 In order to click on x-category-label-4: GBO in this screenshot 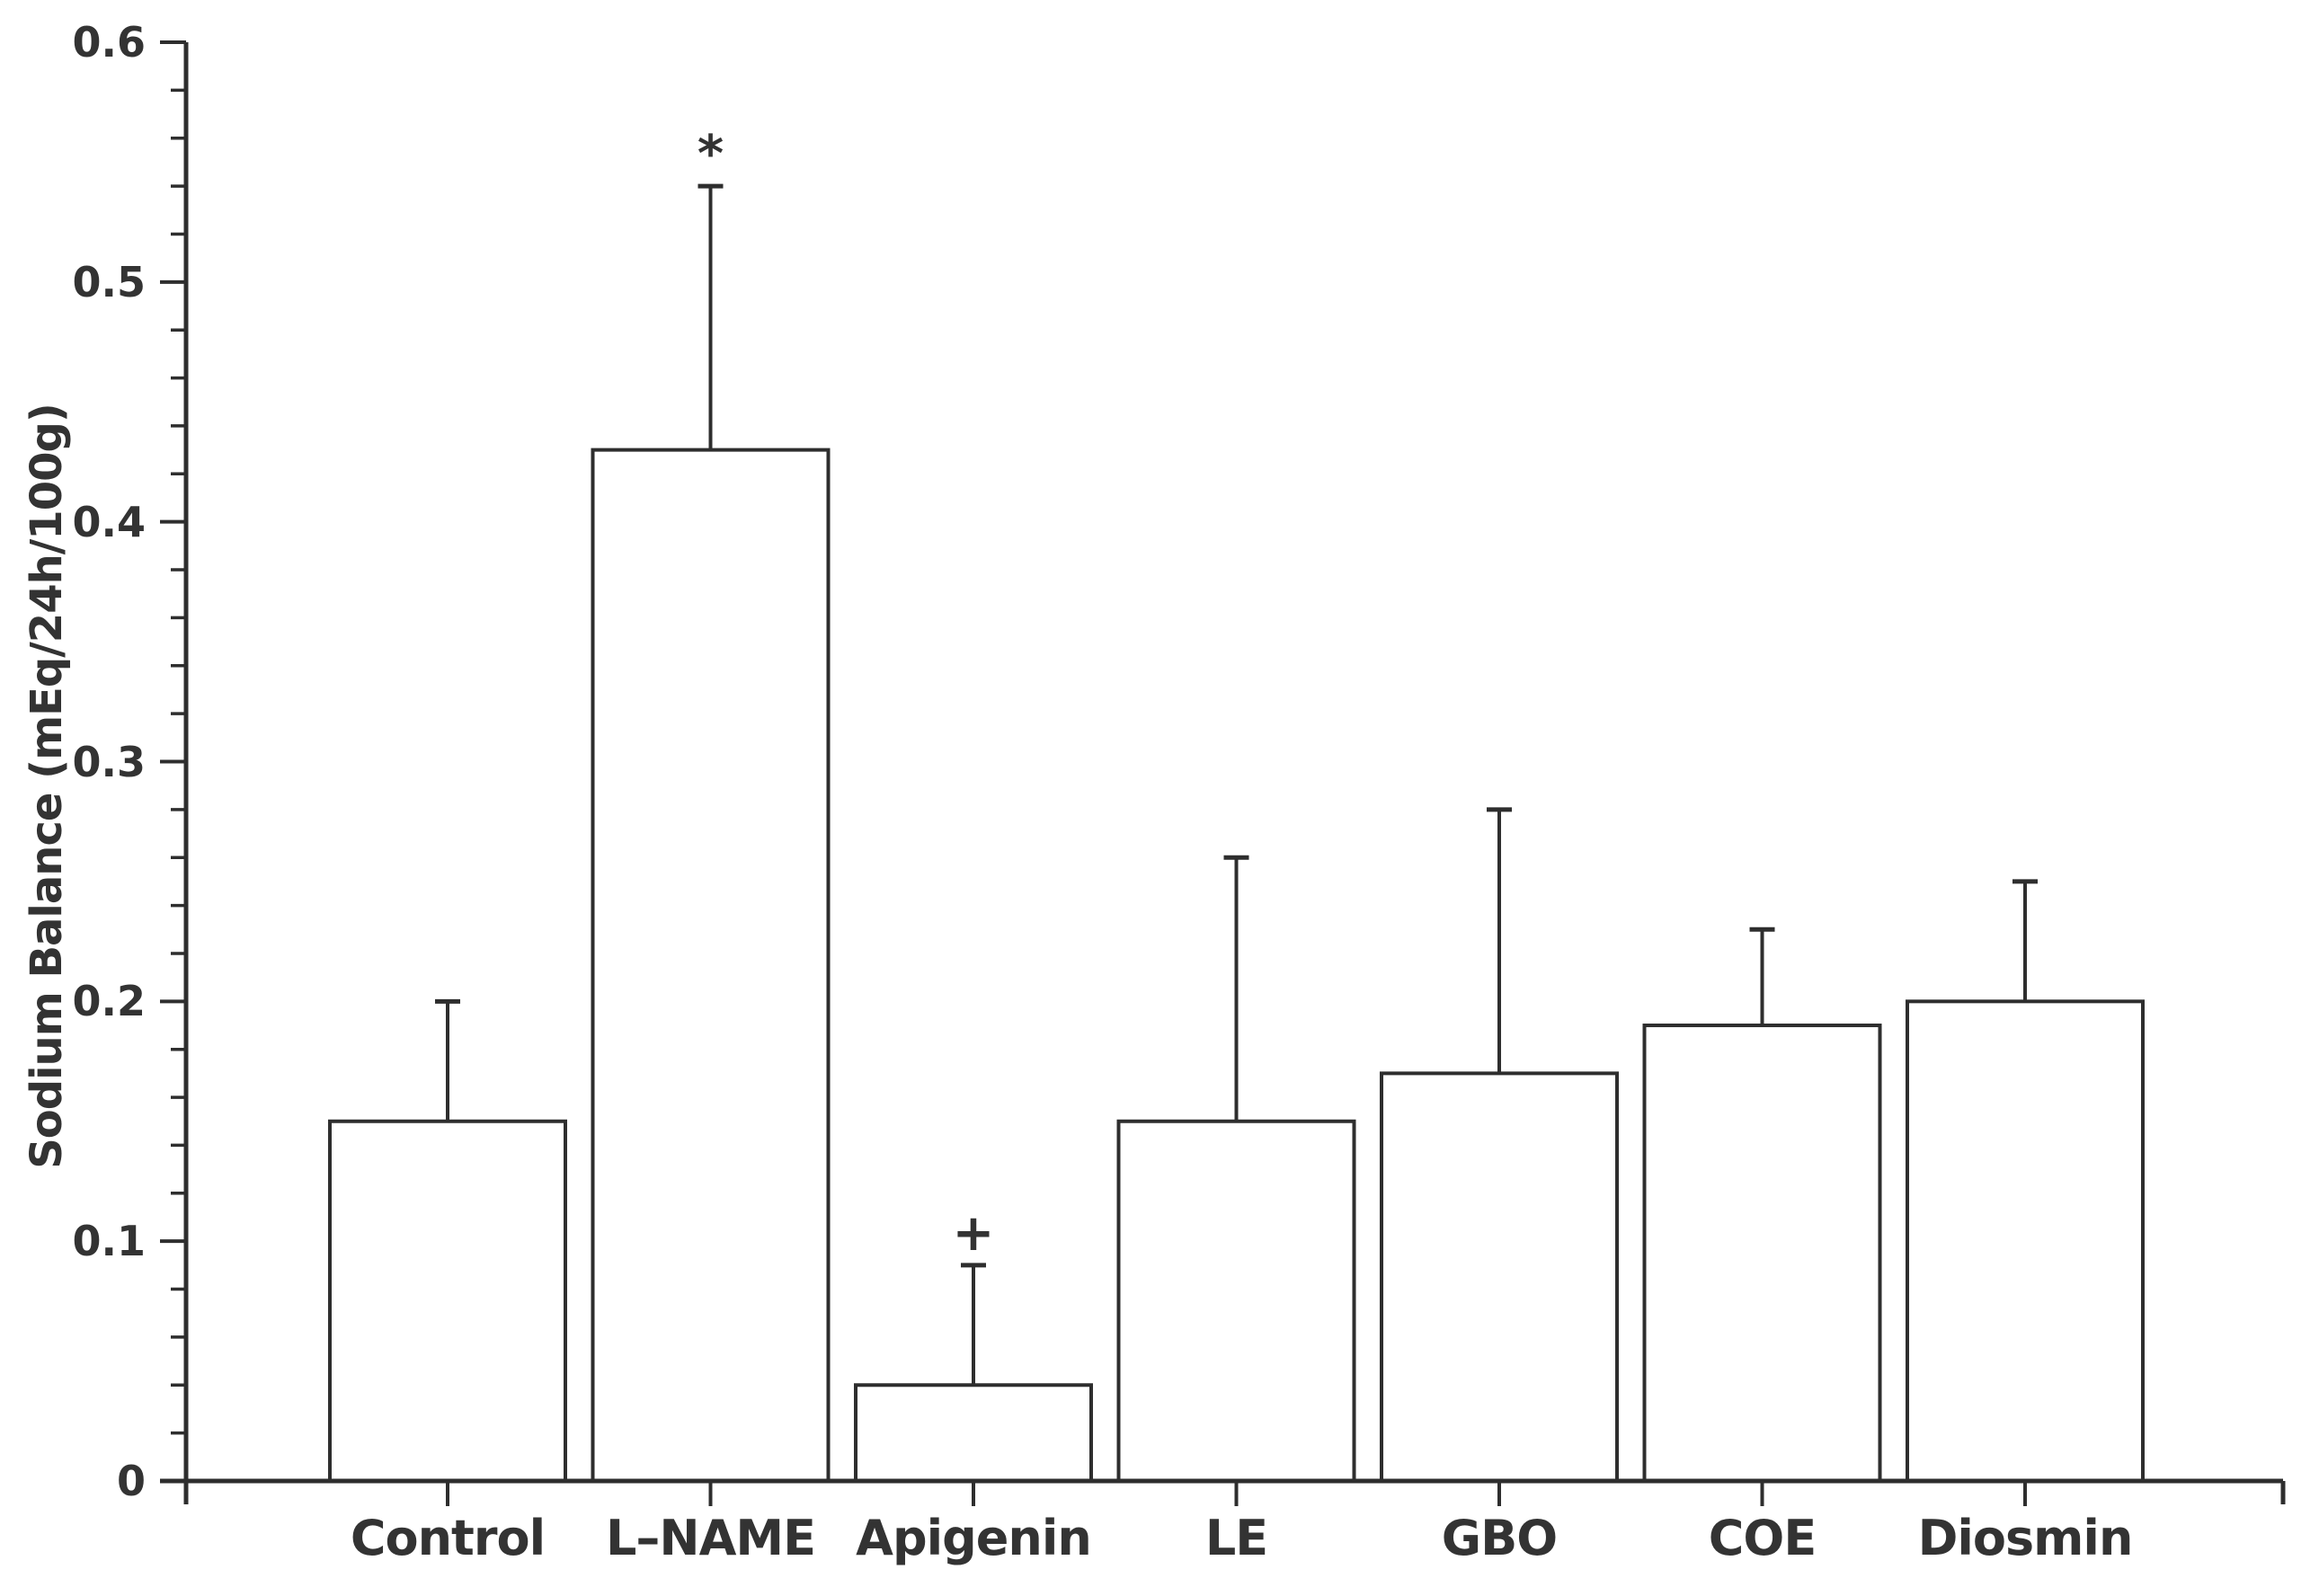, I will do `click(1499, 1538)`.